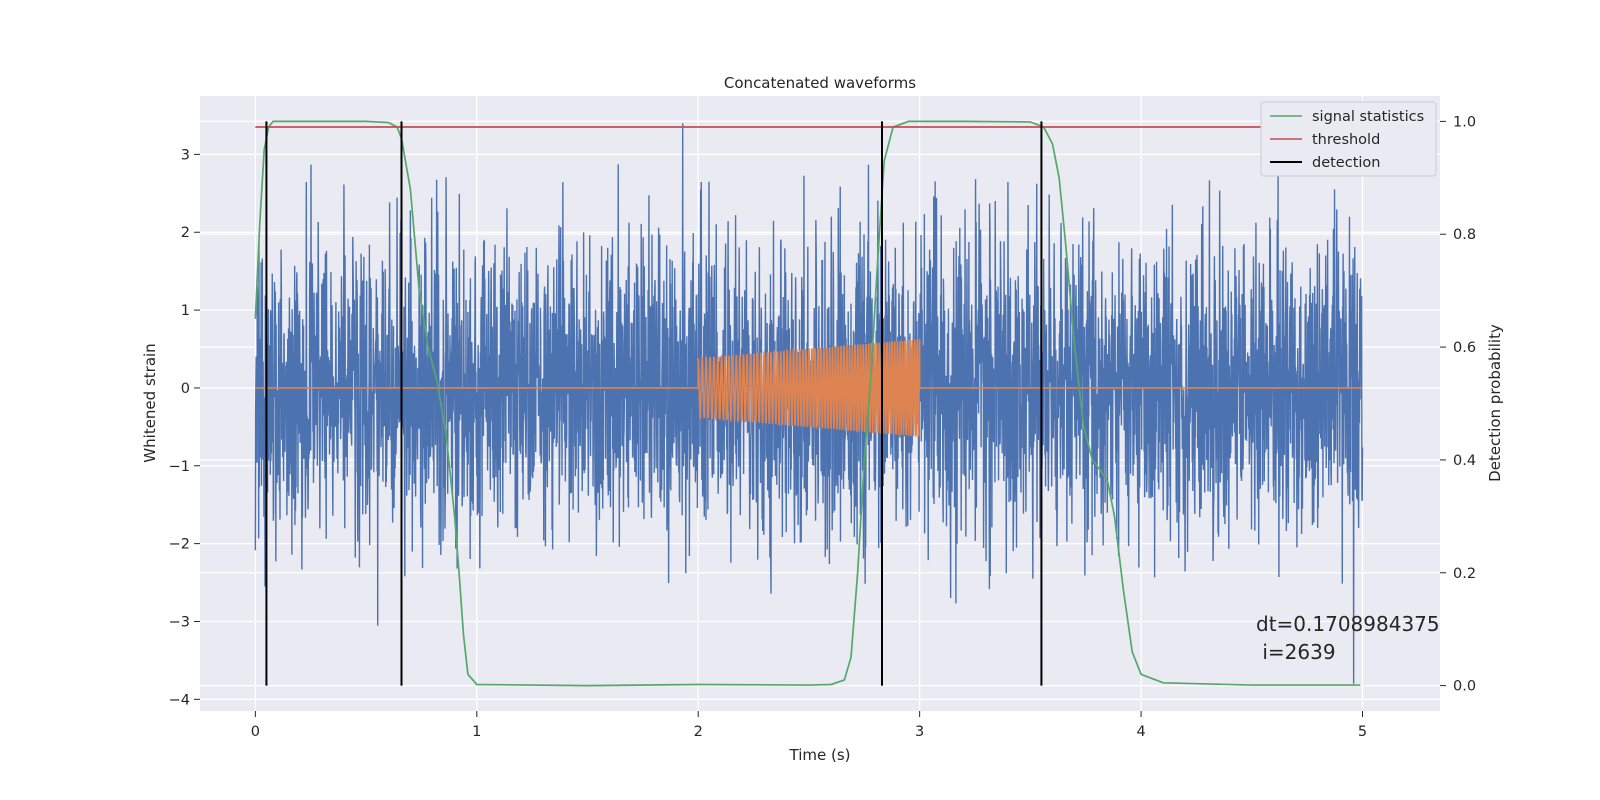 The height and width of the screenshot is (800, 1600). Describe the element at coordinates (1464, 348) in the screenshot. I see `right-y-tick-label: 0.6` at that location.